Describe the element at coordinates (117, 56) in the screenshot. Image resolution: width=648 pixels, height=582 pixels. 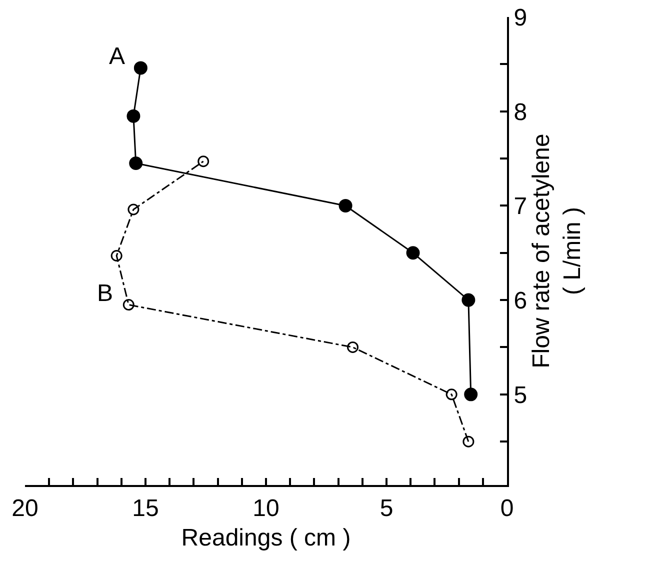
I see `annotation: A` at that location.